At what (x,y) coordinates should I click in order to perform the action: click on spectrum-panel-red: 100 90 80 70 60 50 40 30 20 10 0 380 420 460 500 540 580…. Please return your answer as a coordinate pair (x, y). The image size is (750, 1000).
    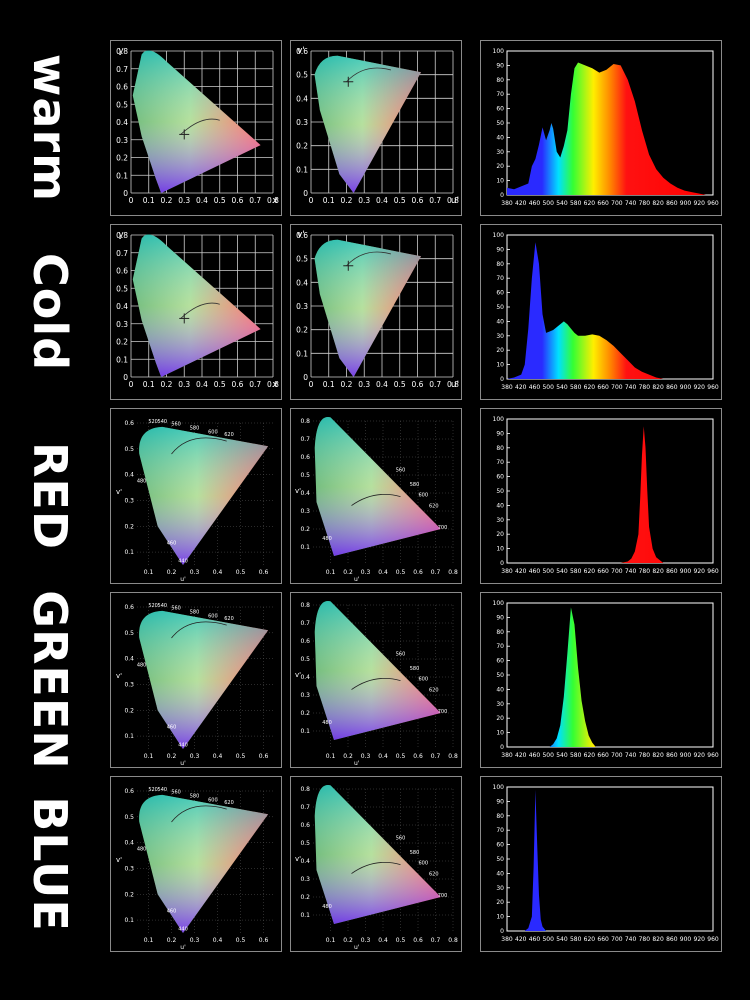
    Looking at the image, I should click on (601, 496).